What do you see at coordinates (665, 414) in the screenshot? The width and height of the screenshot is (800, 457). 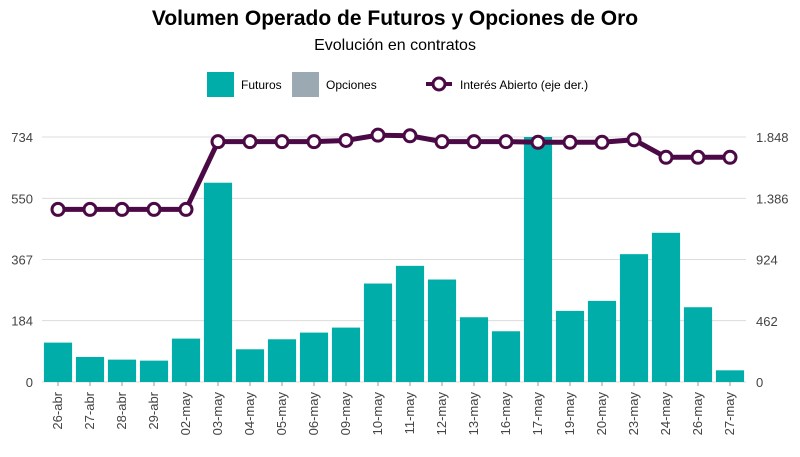 I see `x-tick-label: 24-may` at bounding box center [665, 414].